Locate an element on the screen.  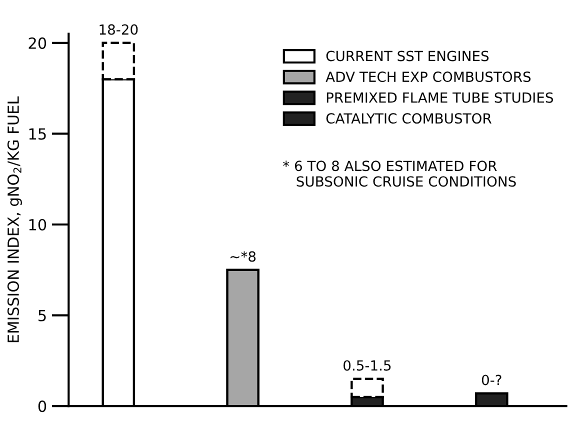
y-tick-label: 20 is located at coordinates (37, 43).